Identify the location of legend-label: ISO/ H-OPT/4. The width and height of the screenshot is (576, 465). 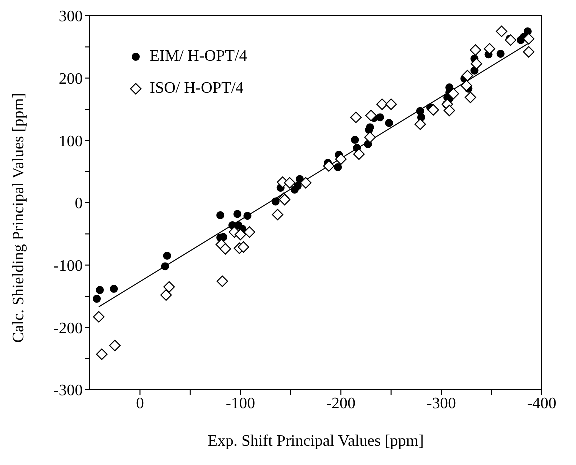
(197, 89).